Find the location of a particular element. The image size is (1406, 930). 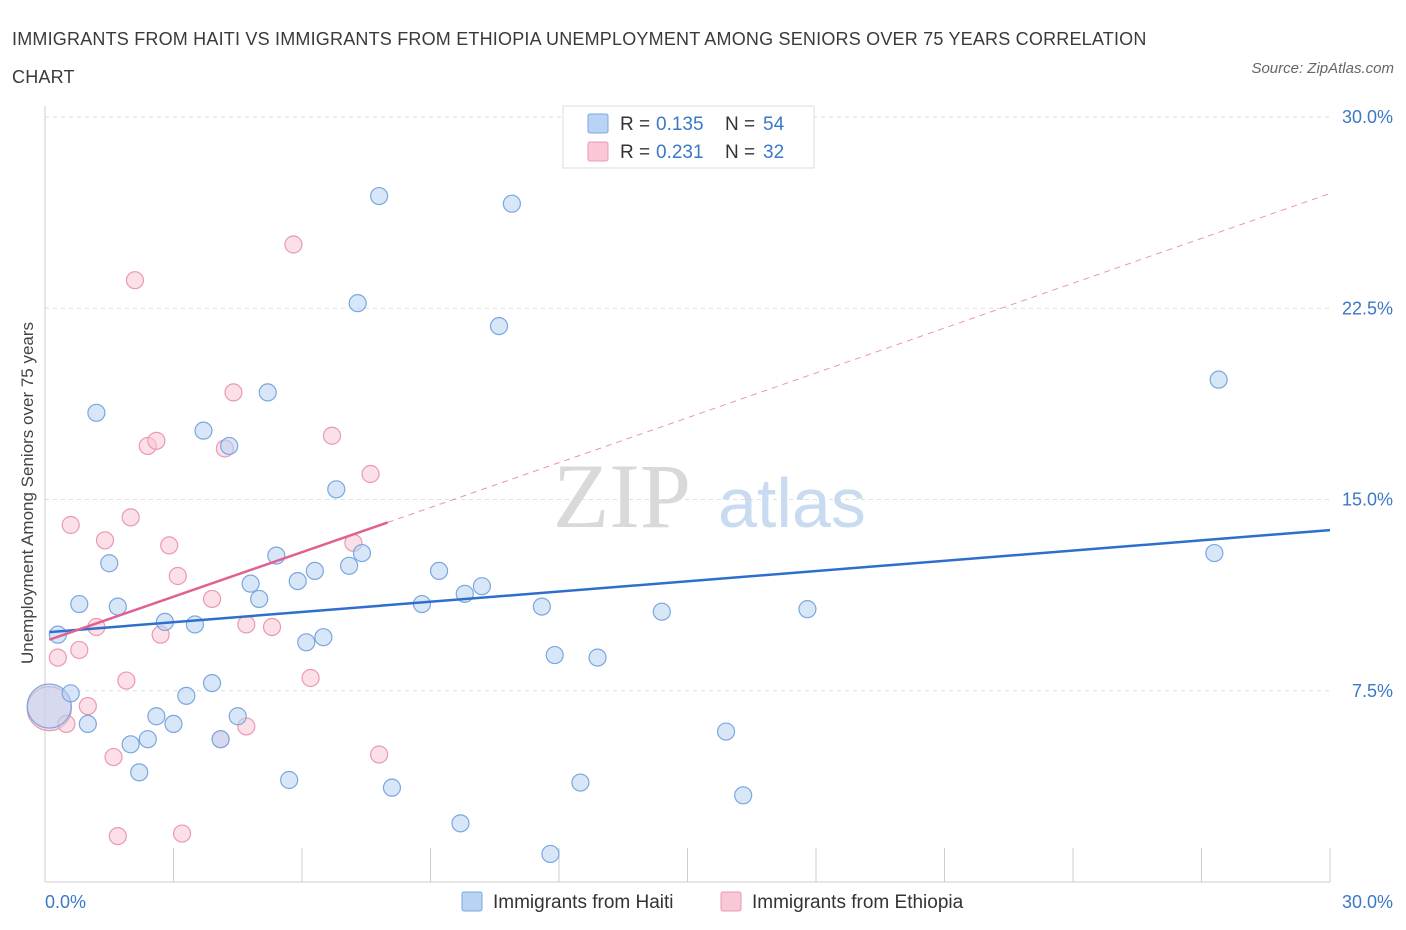

haiti-r-value: 0.135 is located at coordinates (680, 124).